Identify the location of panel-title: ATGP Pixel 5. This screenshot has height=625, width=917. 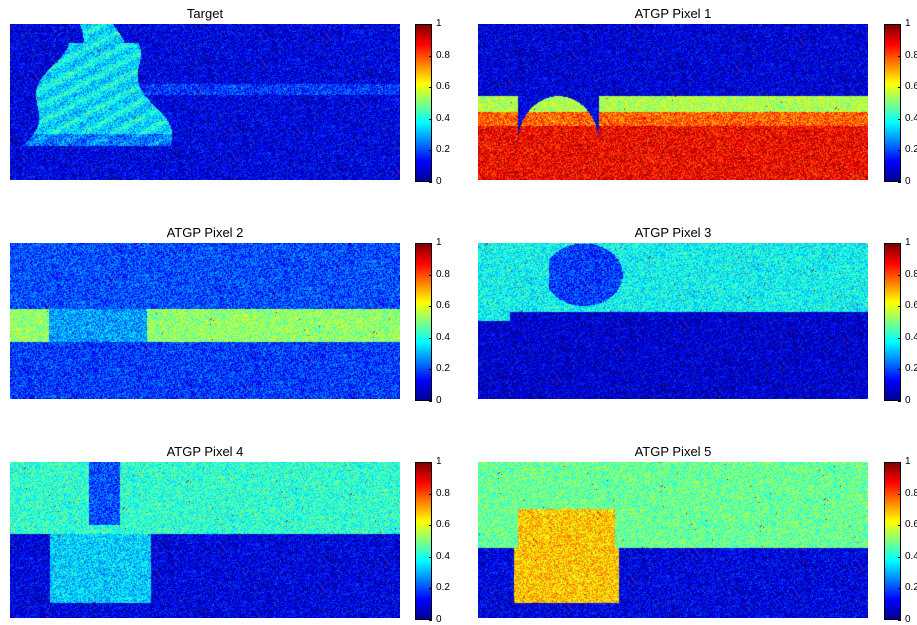
(673, 451).